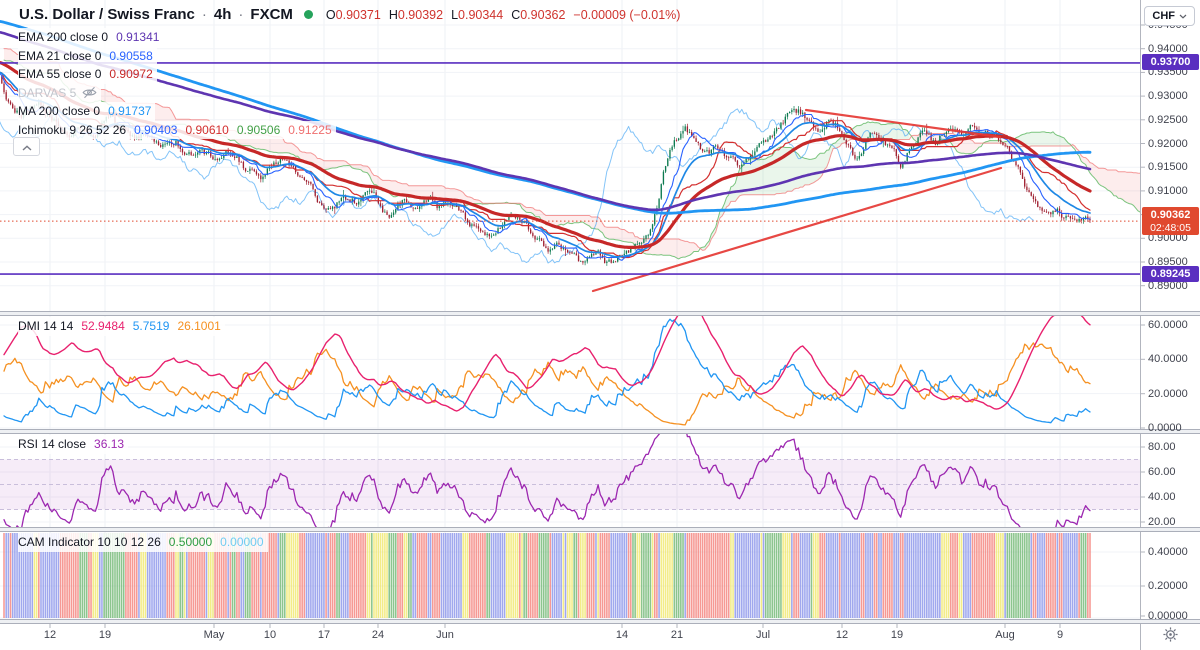 Image resolution: width=1200 pixels, height=650 pixels. What do you see at coordinates (72, 129) in the screenshot?
I see `indicator-label: Ichimoku 9 26 52 26` at bounding box center [72, 129].